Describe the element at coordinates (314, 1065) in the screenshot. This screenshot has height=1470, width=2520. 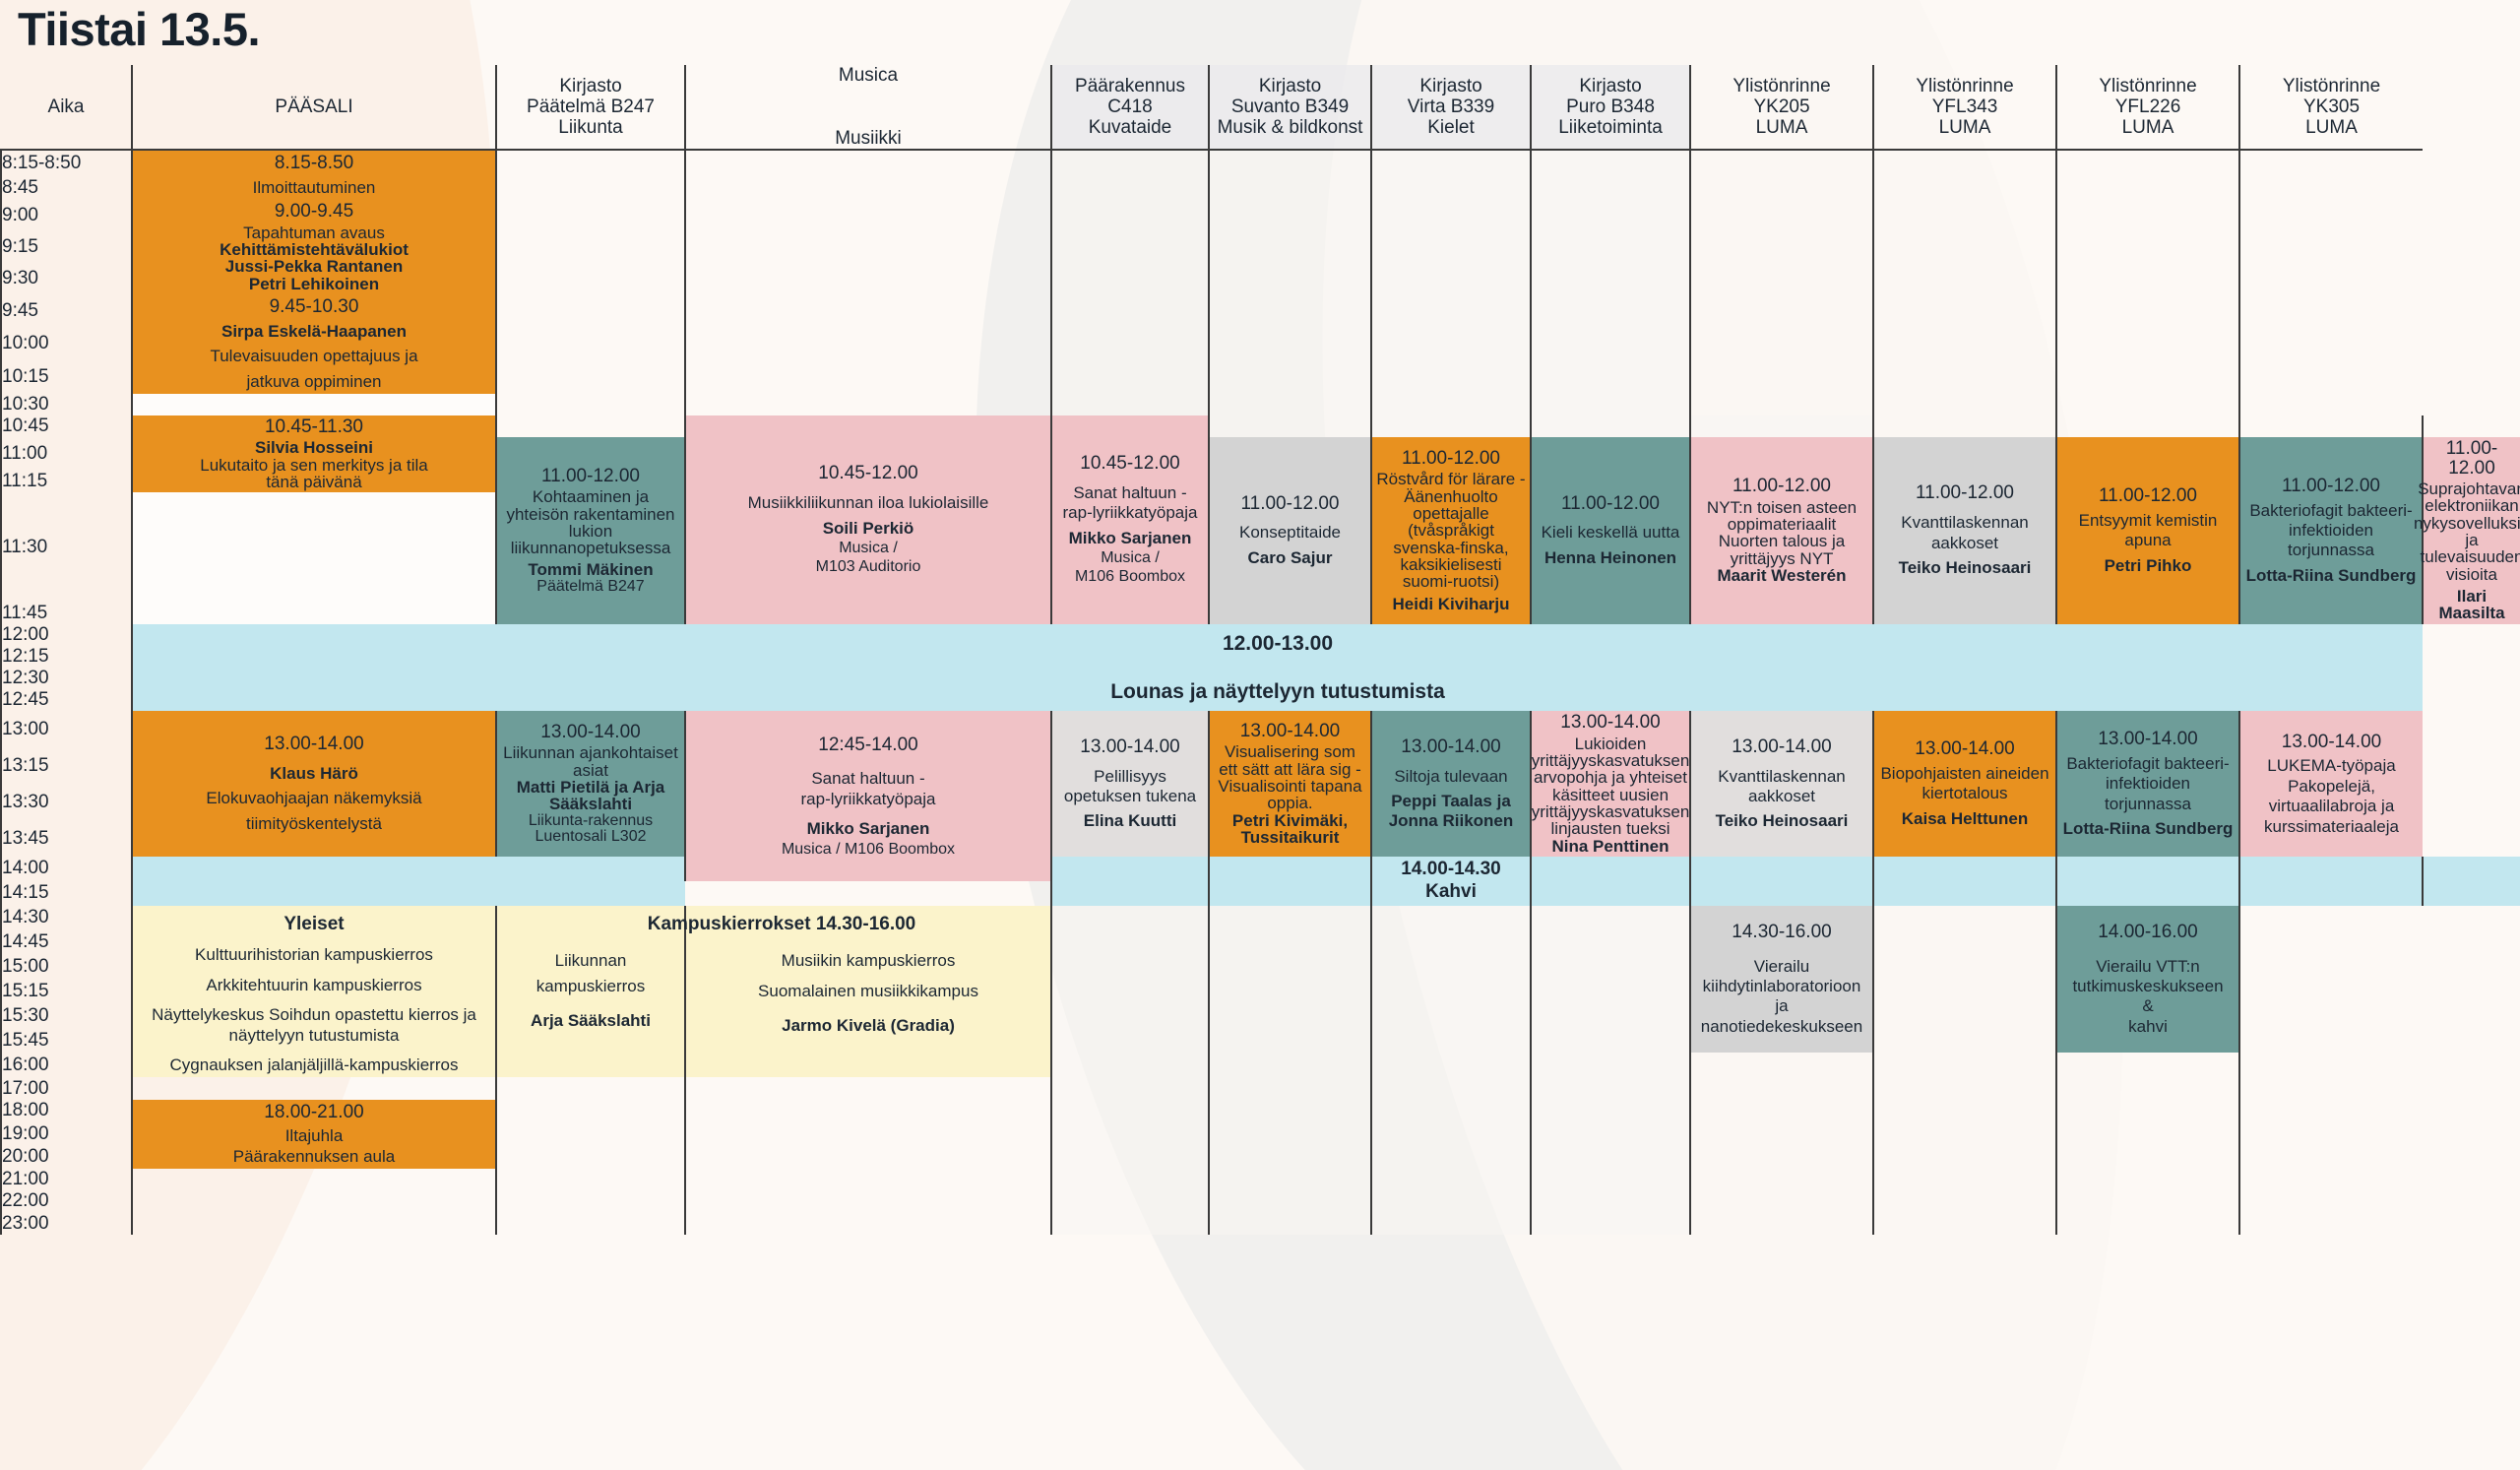
I see `tour-item: Cygnauksen jalanjäljillä-kampuskierros` at that location.